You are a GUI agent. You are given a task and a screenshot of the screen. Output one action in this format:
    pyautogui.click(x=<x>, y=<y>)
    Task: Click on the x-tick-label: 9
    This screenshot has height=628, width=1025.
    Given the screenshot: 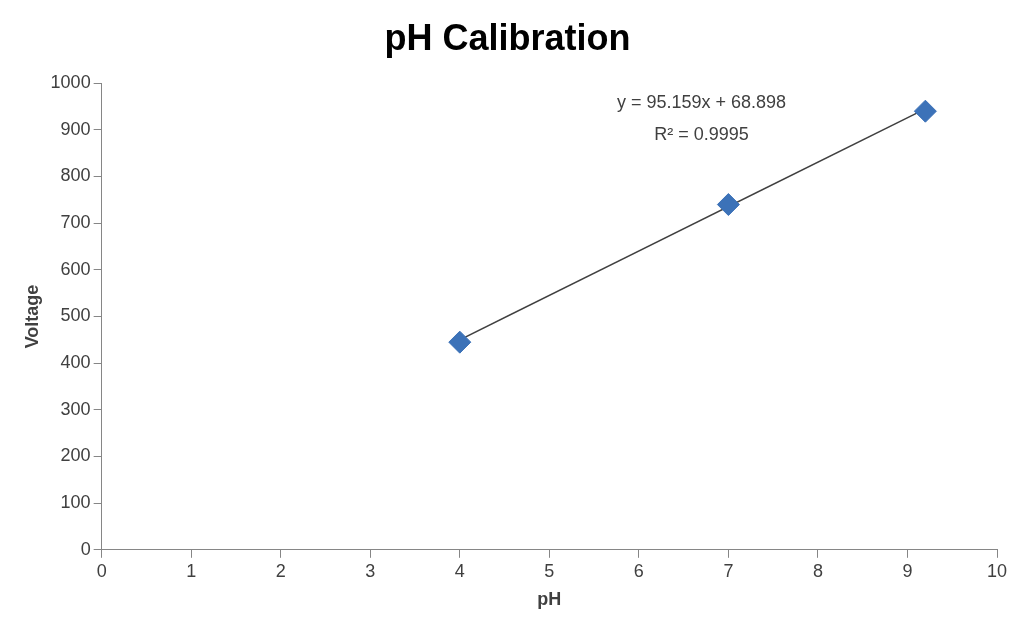 What is the action you would take?
    pyautogui.click(x=907, y=570)
    